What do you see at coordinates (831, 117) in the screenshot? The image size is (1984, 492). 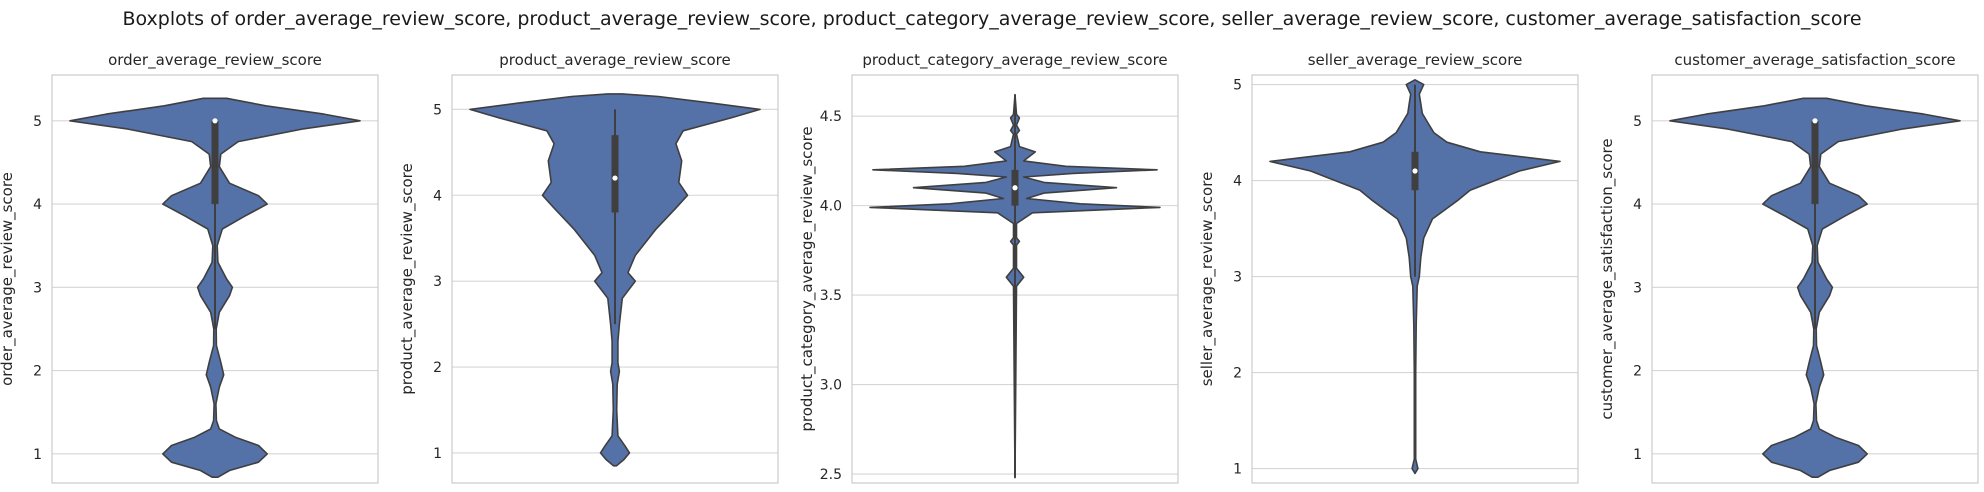 I see `y-tick-label: 4.5` at bounding box center [831, 117].